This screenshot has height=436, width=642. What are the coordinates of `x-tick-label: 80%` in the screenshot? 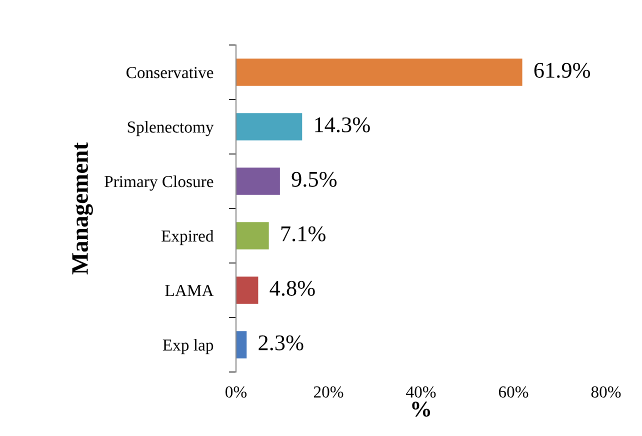 It's located at (606, 392).